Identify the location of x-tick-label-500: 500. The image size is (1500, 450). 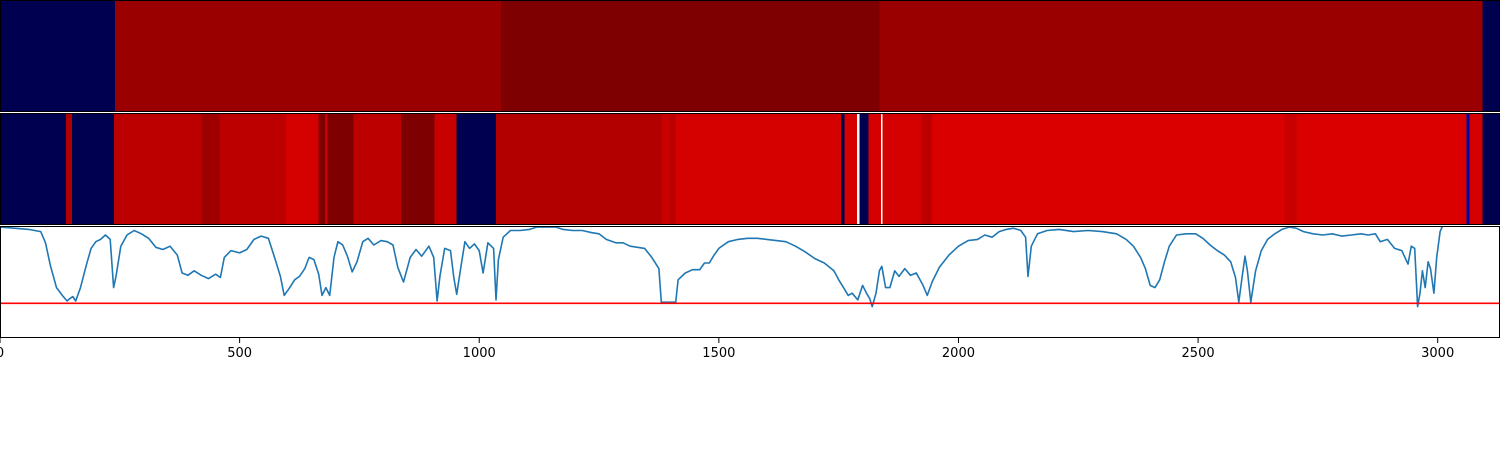
(239, 353).